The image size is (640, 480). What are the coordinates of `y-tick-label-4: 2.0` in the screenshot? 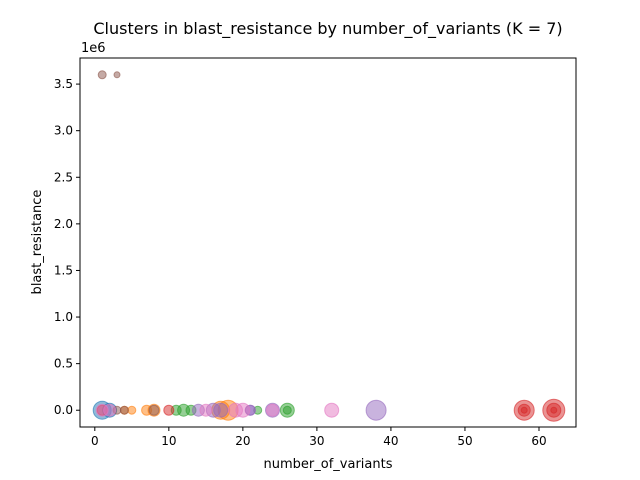 It's located at (63, 224).